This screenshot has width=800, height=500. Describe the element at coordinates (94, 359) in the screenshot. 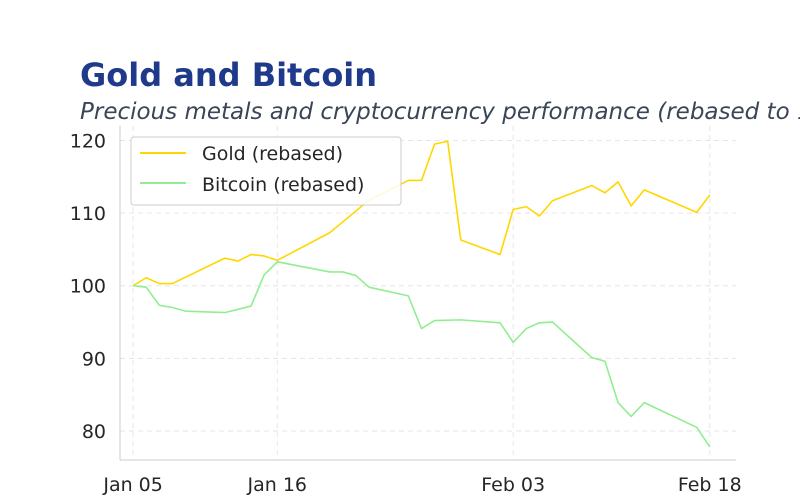

I see `y-tick-label: 90` at that location.